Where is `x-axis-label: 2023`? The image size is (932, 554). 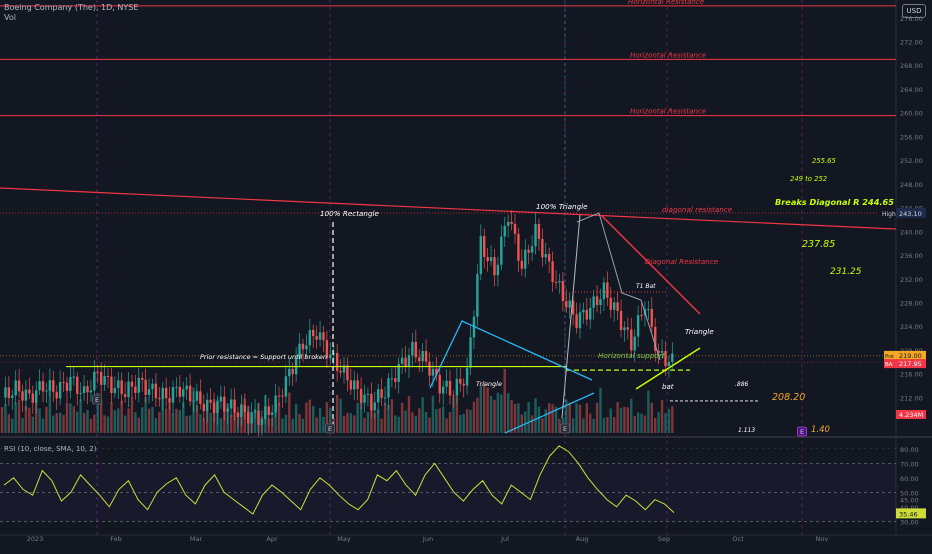
x-axis-label: 2023 is located at coordinates (35, 539).